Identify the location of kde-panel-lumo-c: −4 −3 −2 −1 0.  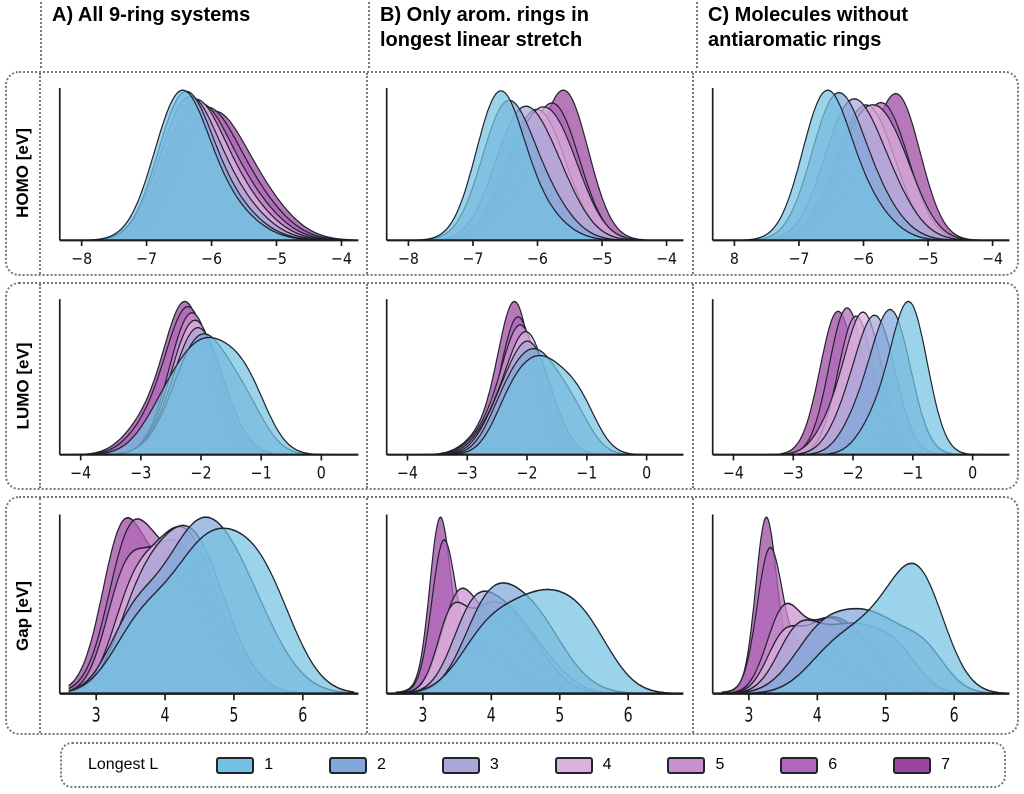
(854, 386).